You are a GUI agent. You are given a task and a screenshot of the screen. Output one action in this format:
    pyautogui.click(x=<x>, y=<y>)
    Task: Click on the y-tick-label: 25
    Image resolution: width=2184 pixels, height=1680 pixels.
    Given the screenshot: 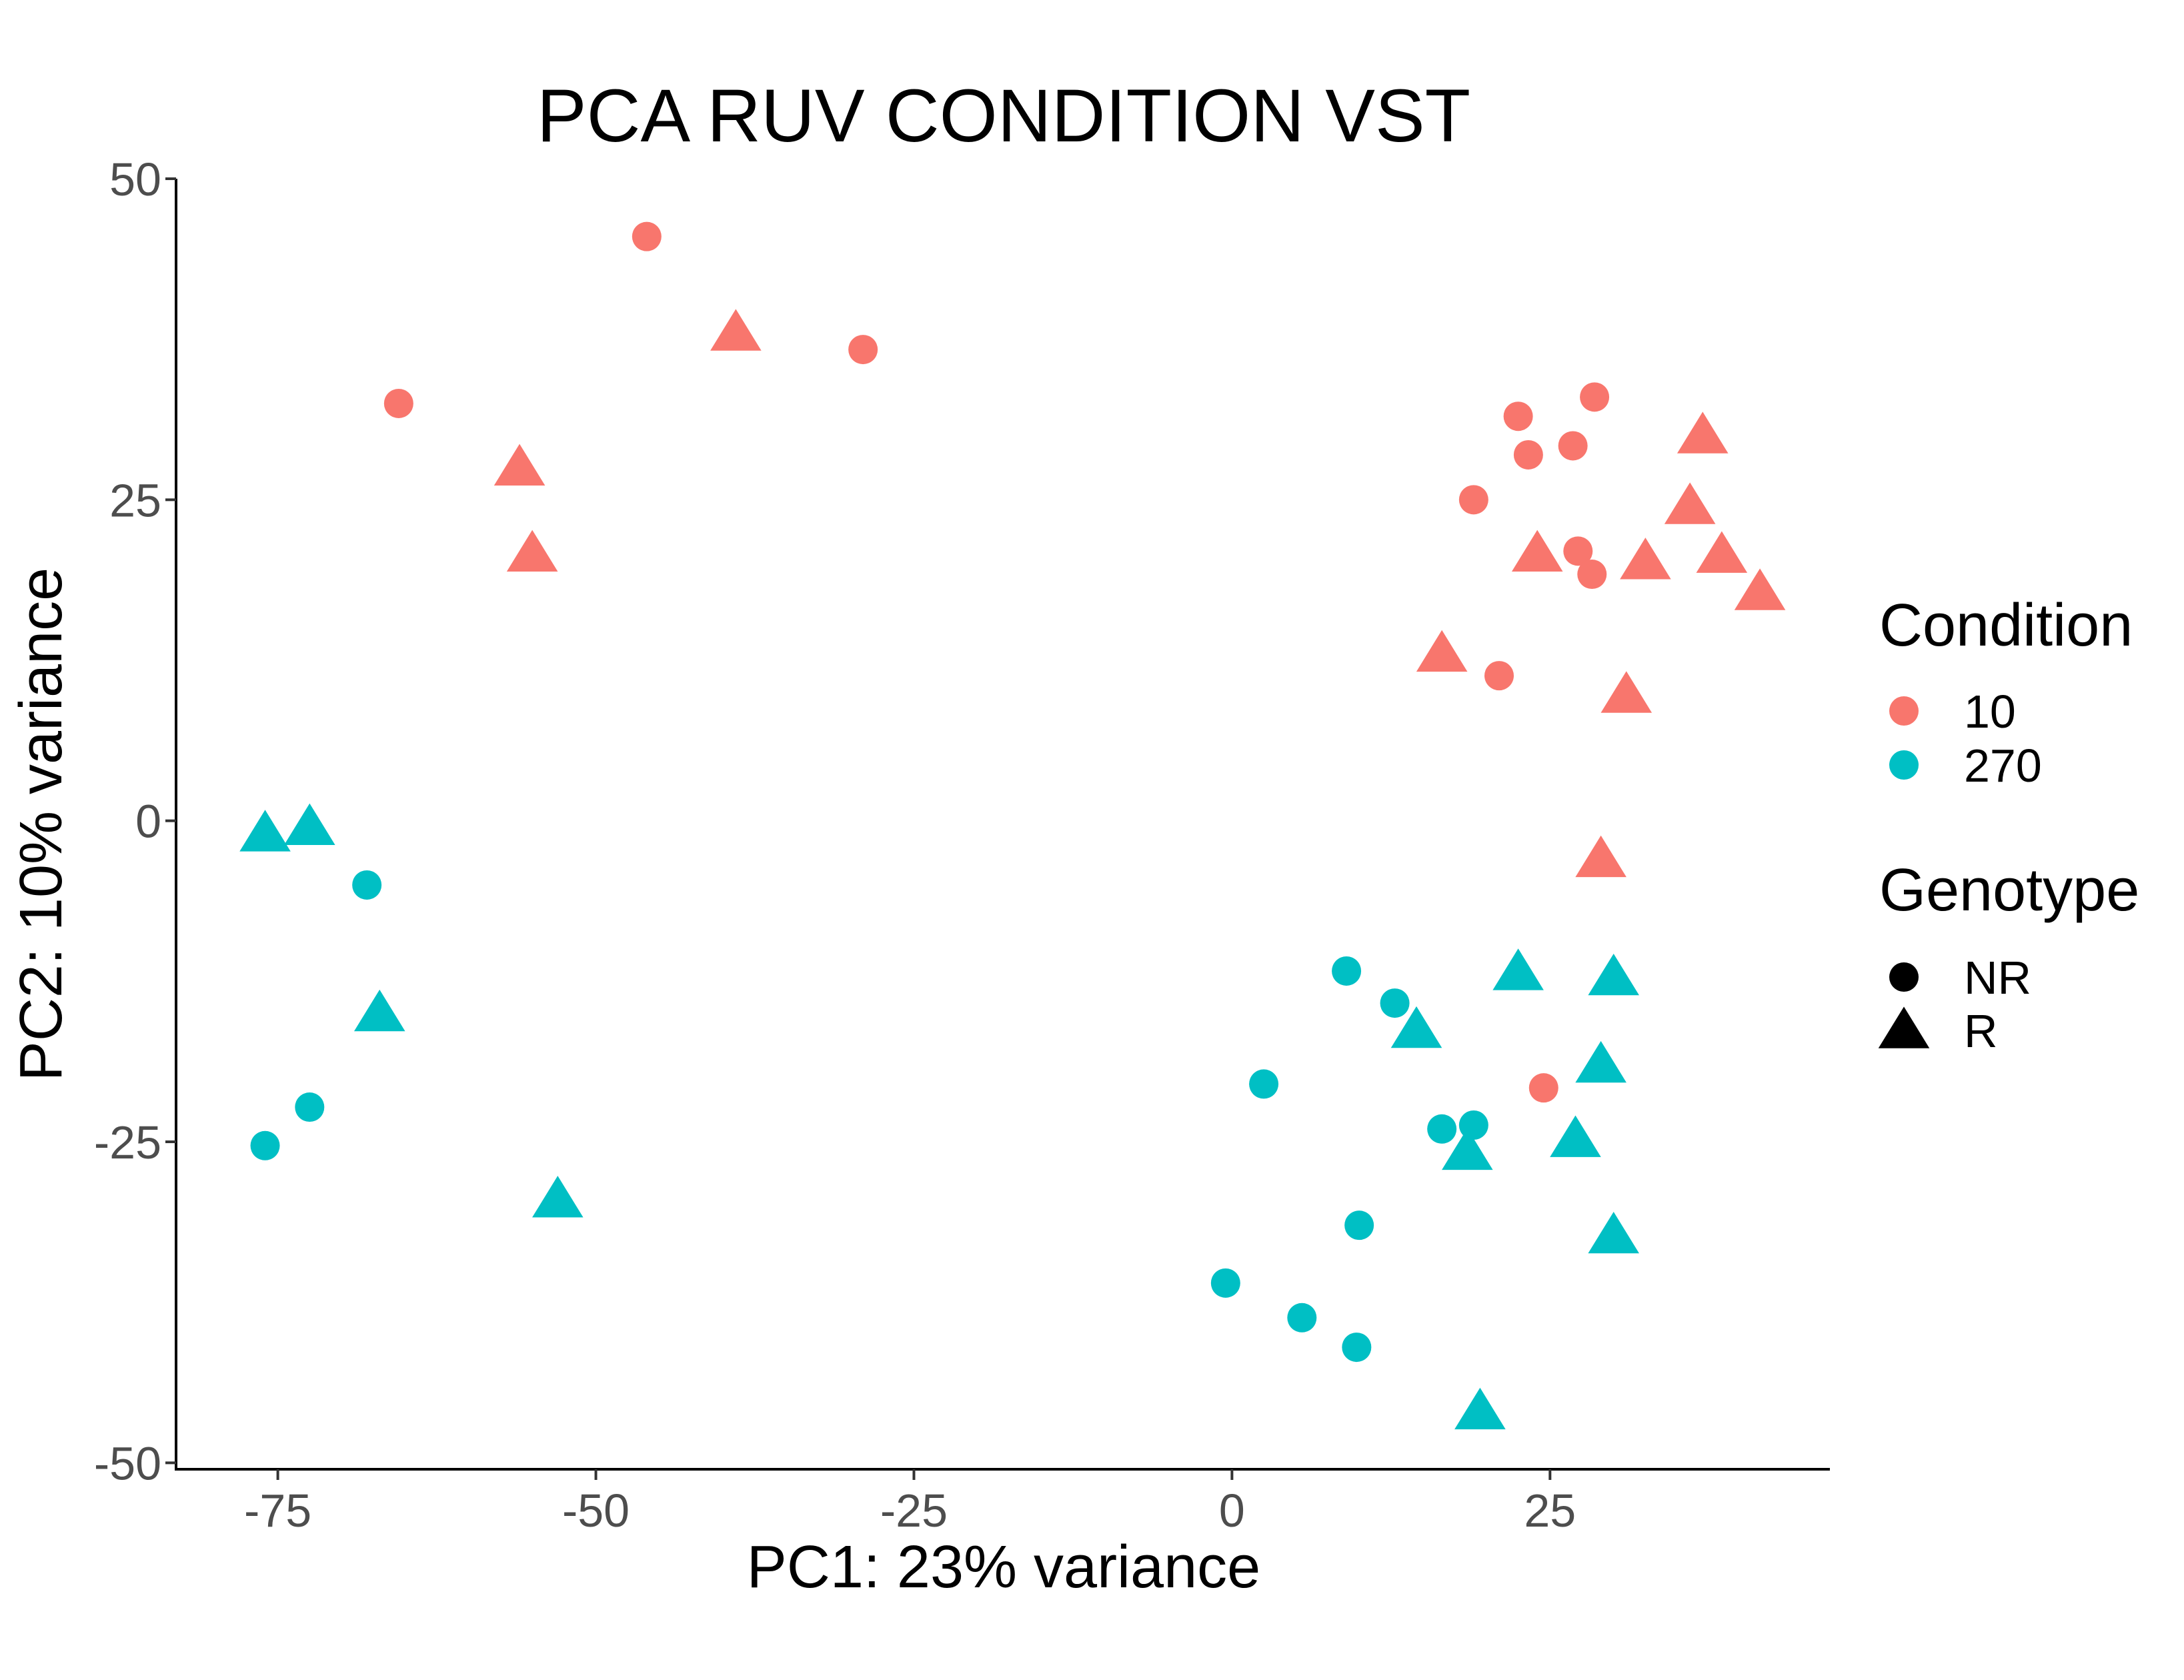 What is the action you would take?
    pyautogui.click(x=135, y=500)
    